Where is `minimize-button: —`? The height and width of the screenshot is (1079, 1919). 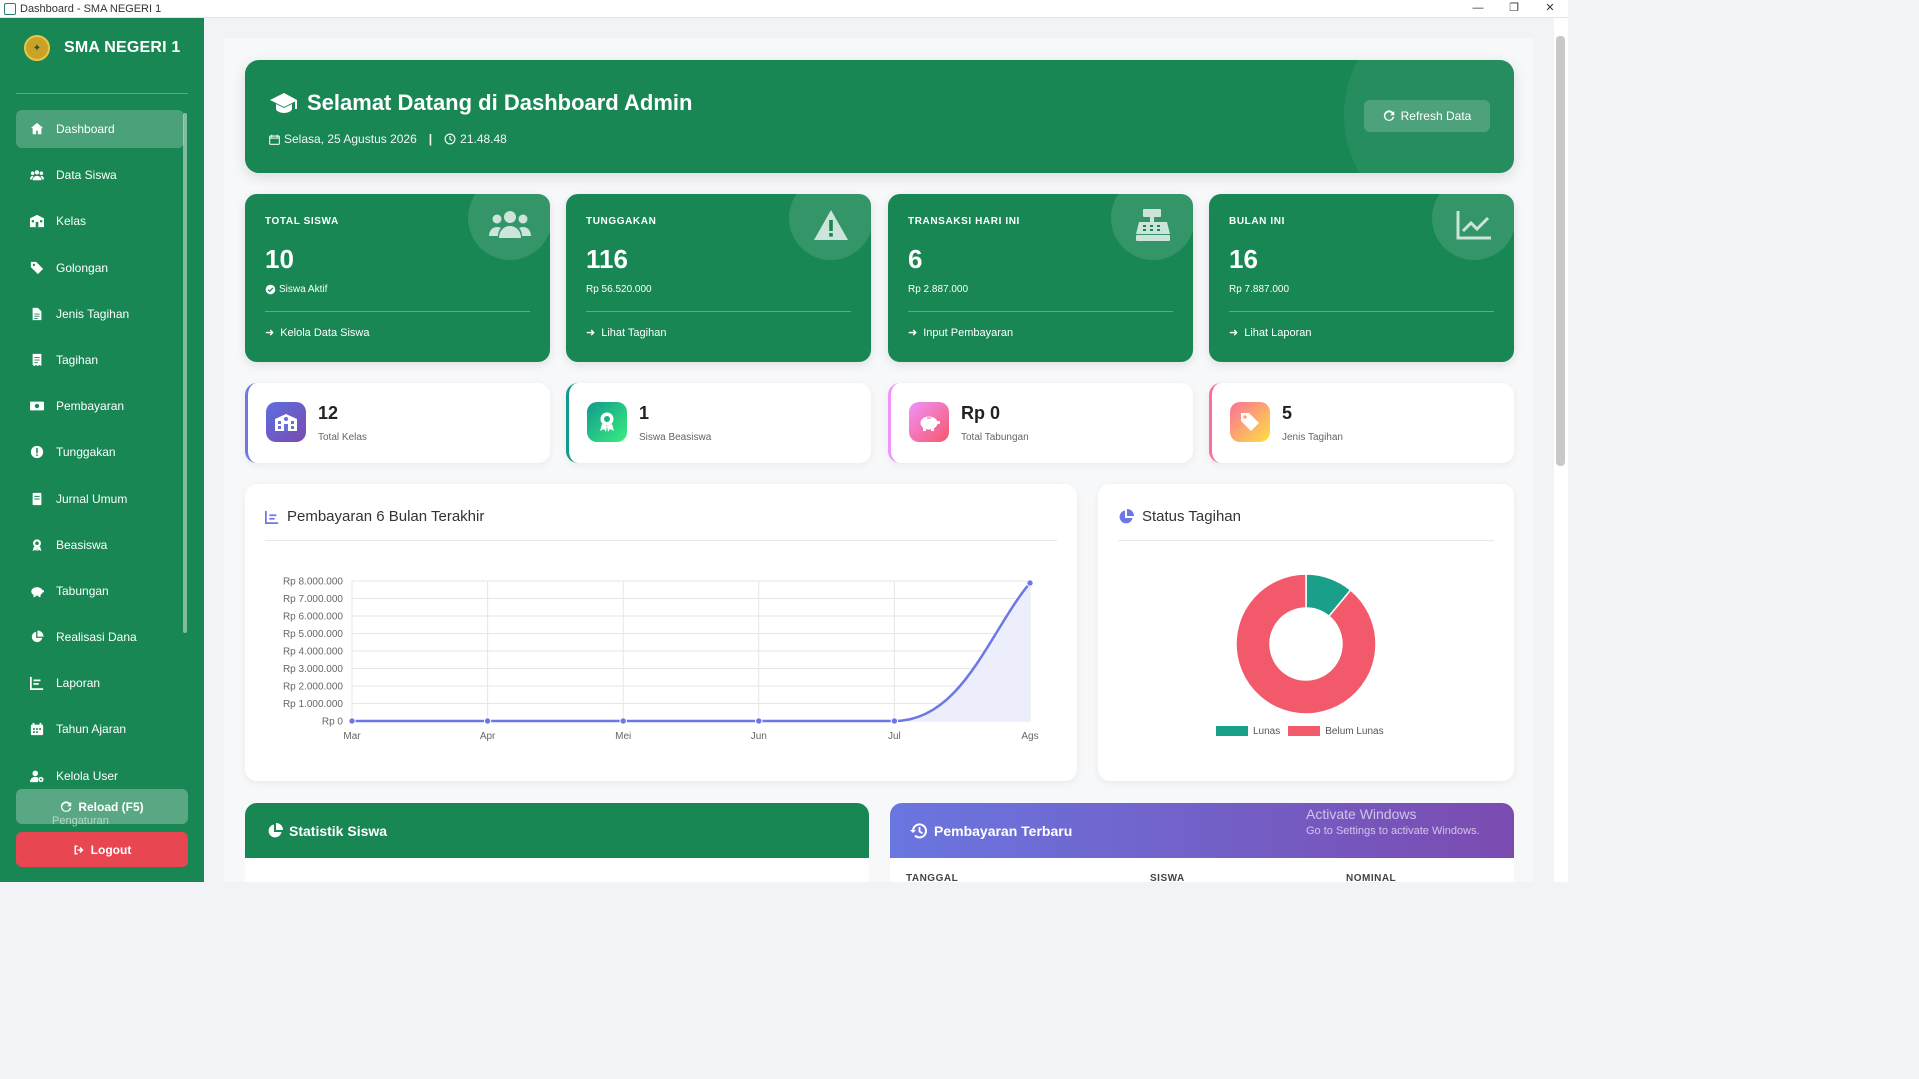 minimize-button: — is located at coordinates (1478, 8).